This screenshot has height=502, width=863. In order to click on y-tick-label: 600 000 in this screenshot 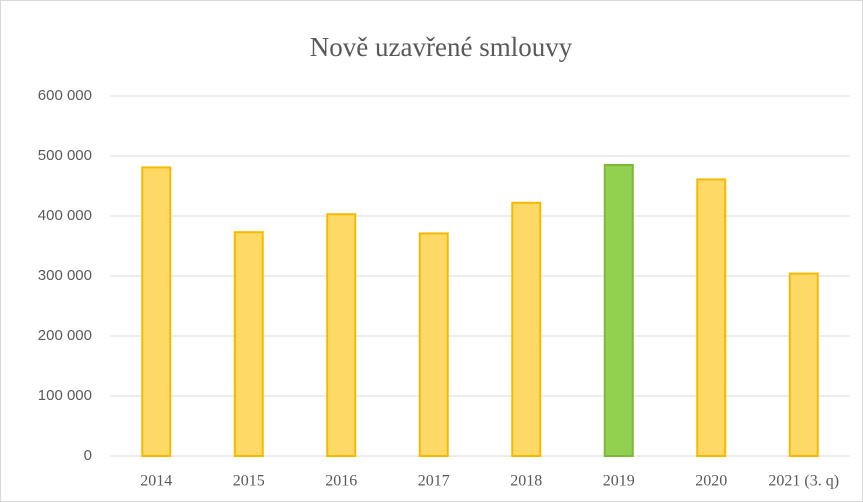, I will do `click(65, 95)`.